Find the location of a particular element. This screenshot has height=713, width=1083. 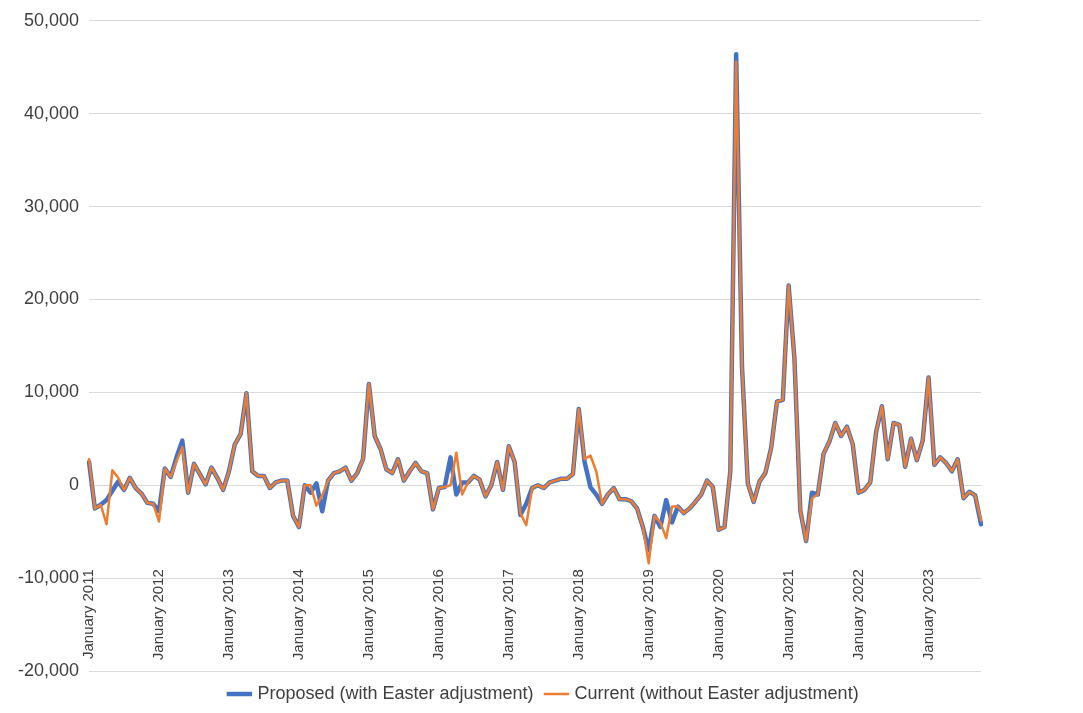

x-tick-label: January 2018 is located at coordinates (577, 615).